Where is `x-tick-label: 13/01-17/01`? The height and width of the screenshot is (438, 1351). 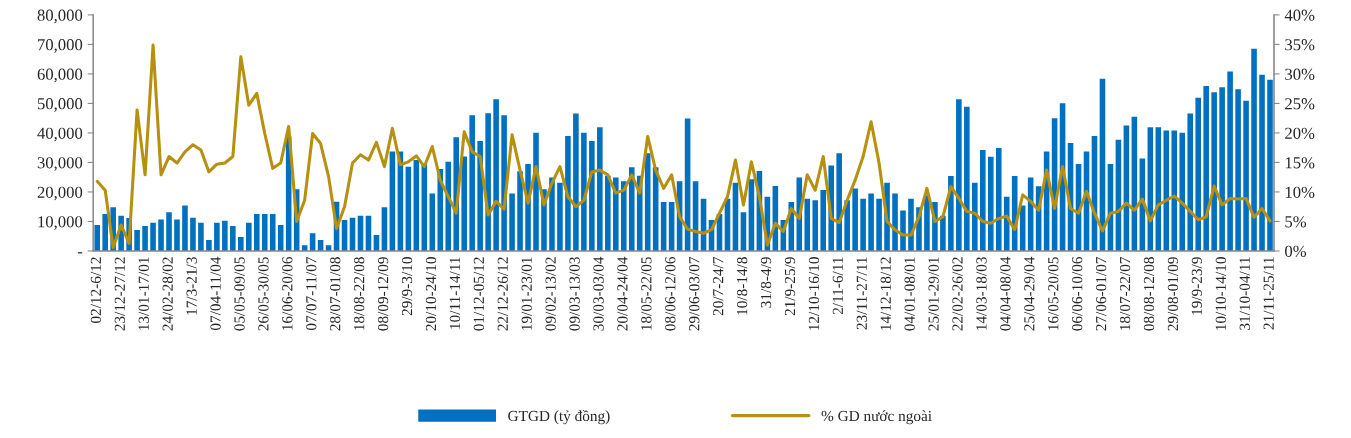 x-tick-label: 13/01-17/01 is located at coordinates (143, 293).